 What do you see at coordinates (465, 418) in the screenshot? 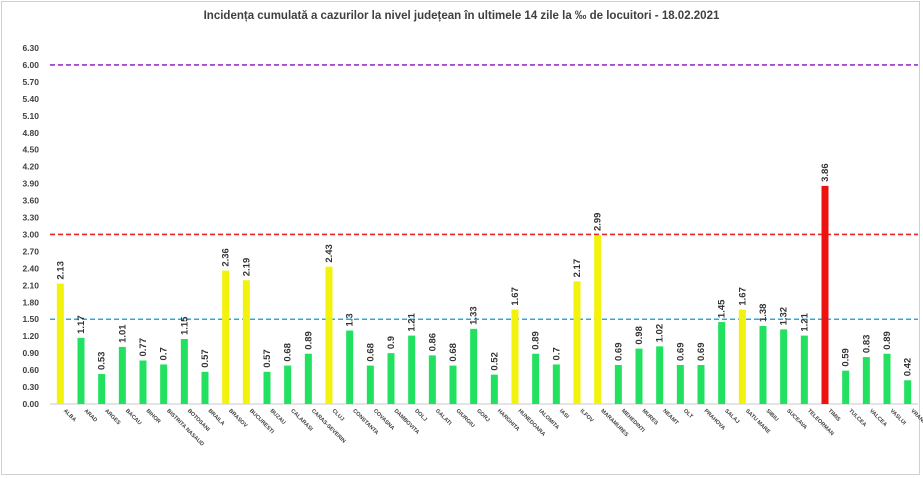
I see `x-tick-label: GIURGIU` at bounding box center [465, 418].